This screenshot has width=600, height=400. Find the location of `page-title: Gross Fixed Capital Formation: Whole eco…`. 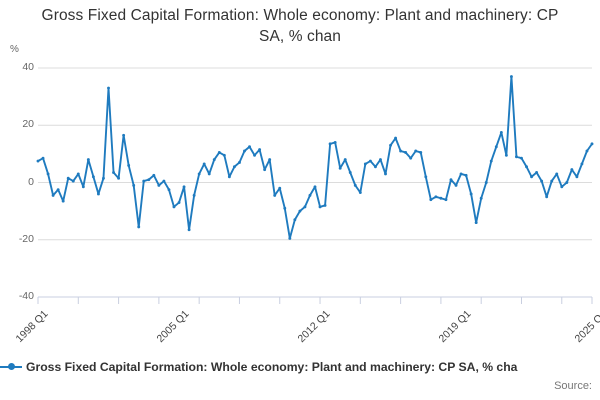

page-title: Gross Fixed Capital Formation: Whole eco… is located at coordinates (300, 26).